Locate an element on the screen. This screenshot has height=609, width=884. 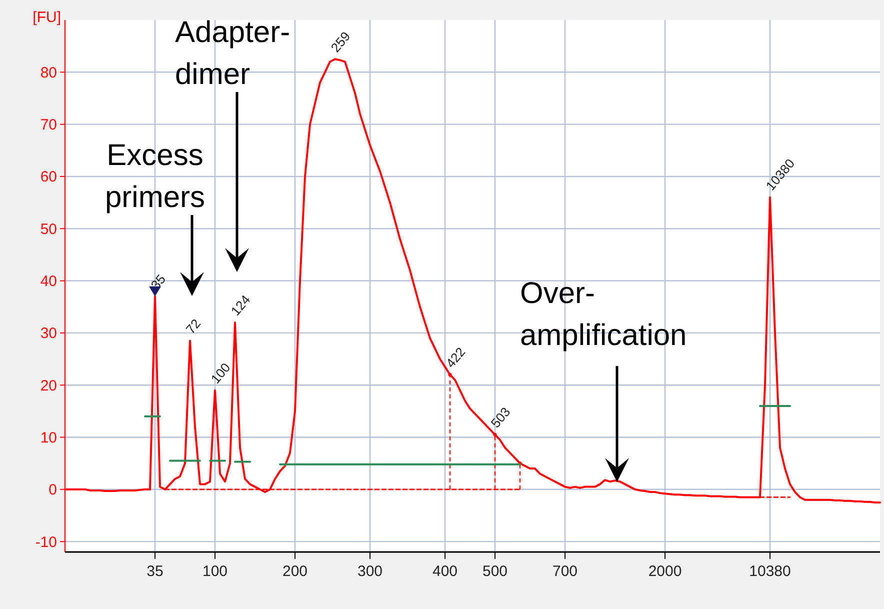
x-tick-label: 10380 is located at coordinates (770, 571).